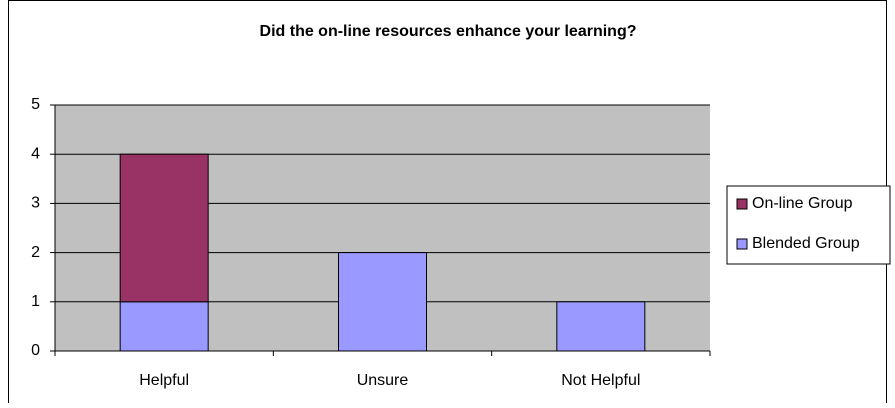 The image size is (895, 408). Describe the element at coordinates (35, 153) in the screenshot. I see `y-tick-label: 4` at that location.